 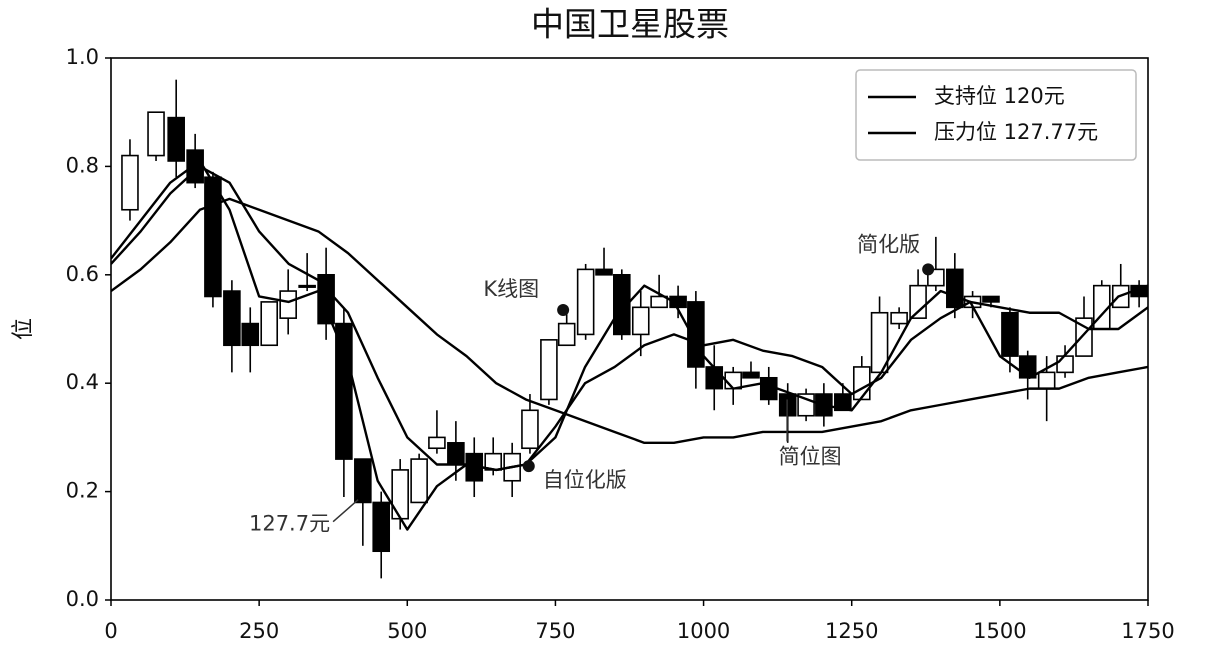 What do you see at coordinates (1016, 132) in the screenshot?
I see `legend-label: 压力位 127.77元` at bounding box center [1016, 132].